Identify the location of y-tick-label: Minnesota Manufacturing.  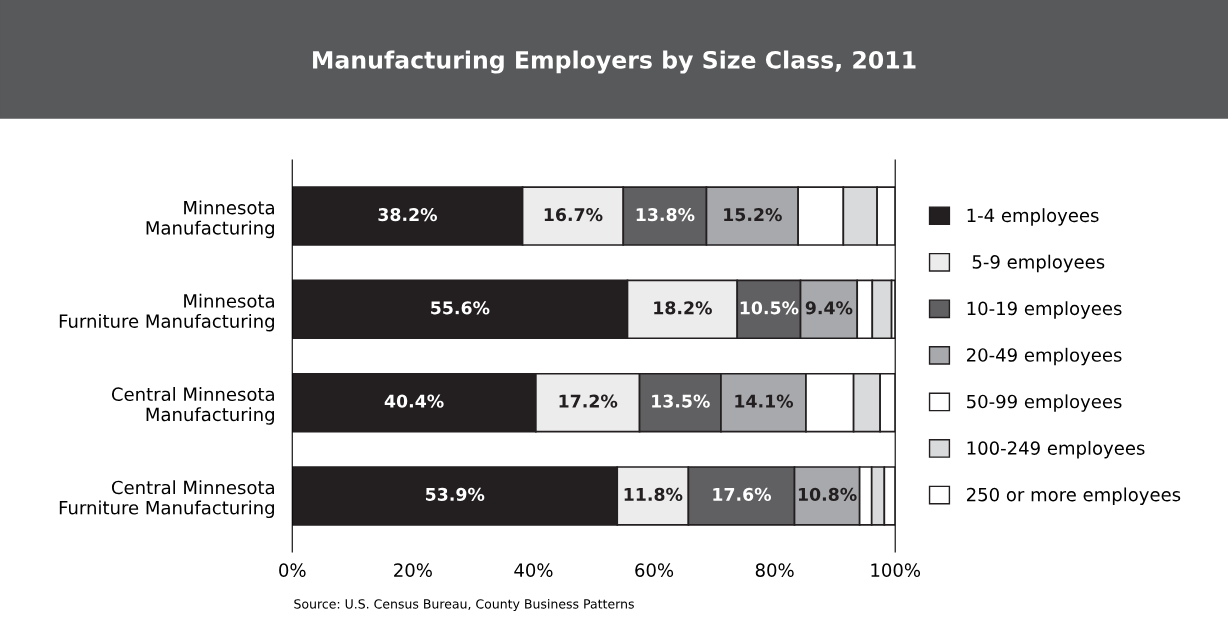
(210, 219).